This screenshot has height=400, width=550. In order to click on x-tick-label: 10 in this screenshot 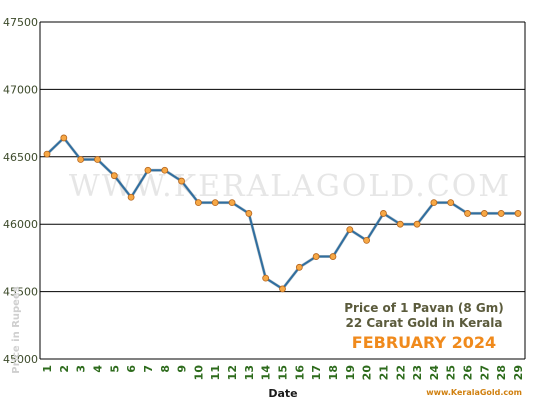, I will do `click(198, 373)`.